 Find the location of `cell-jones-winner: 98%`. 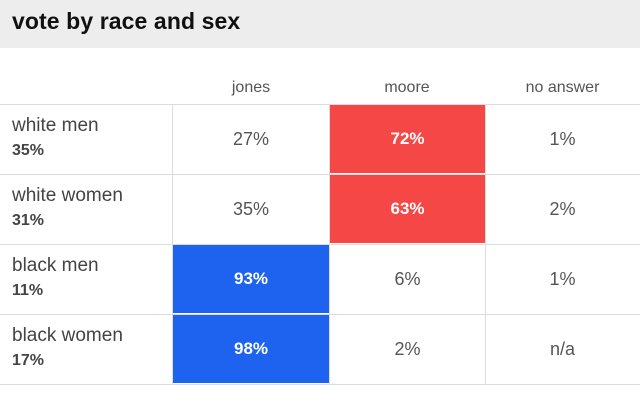

cell-jones-winner: 98% is located at coordinates (251, 349).